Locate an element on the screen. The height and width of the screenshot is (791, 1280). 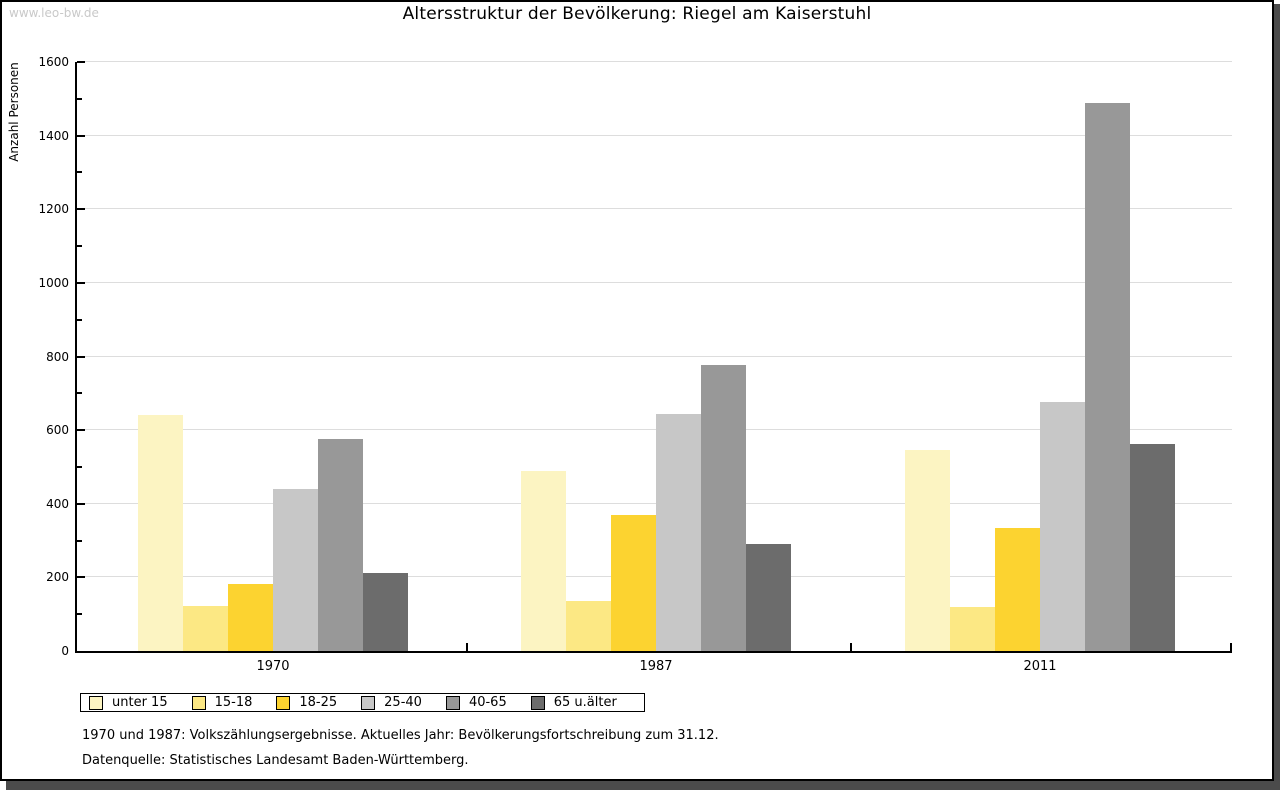
legend-item-unter-15: unter 15 is located at coordinates (128, 702).